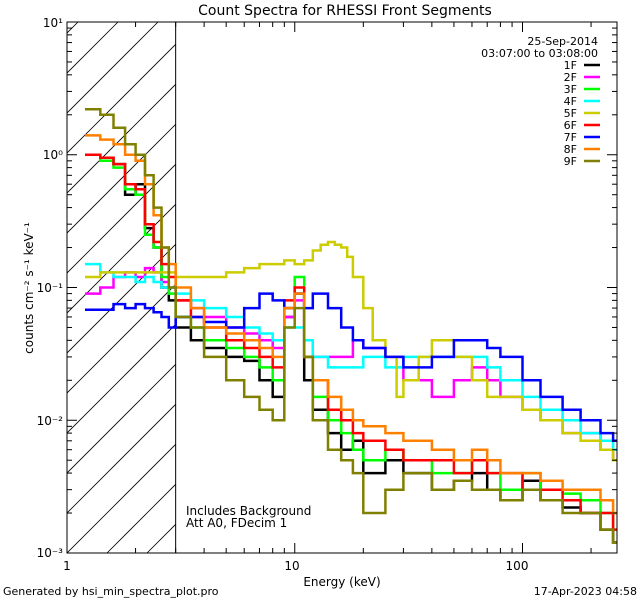 This screenshot has width=640, height=600. What do you see at coordinates (539, 53) in the screenshot?
I see `time-range-label: 03:07:00 to 03:08:00` at bounding box center [539, 53].